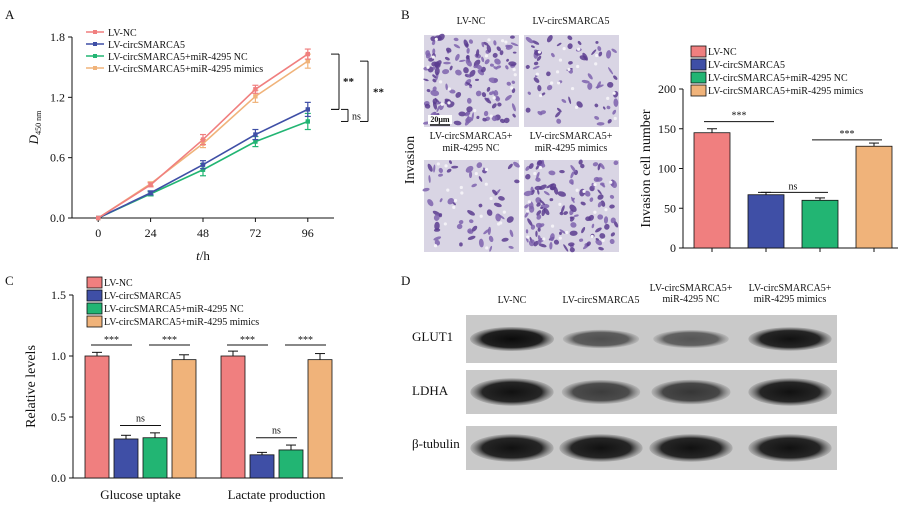 The width and height of the screenshot is (913, 510). What do you see at coordinates (790, 299) in the screenshot?
I see `d-column-label: miR-4295 mimics` at bounding box center [790, 299].